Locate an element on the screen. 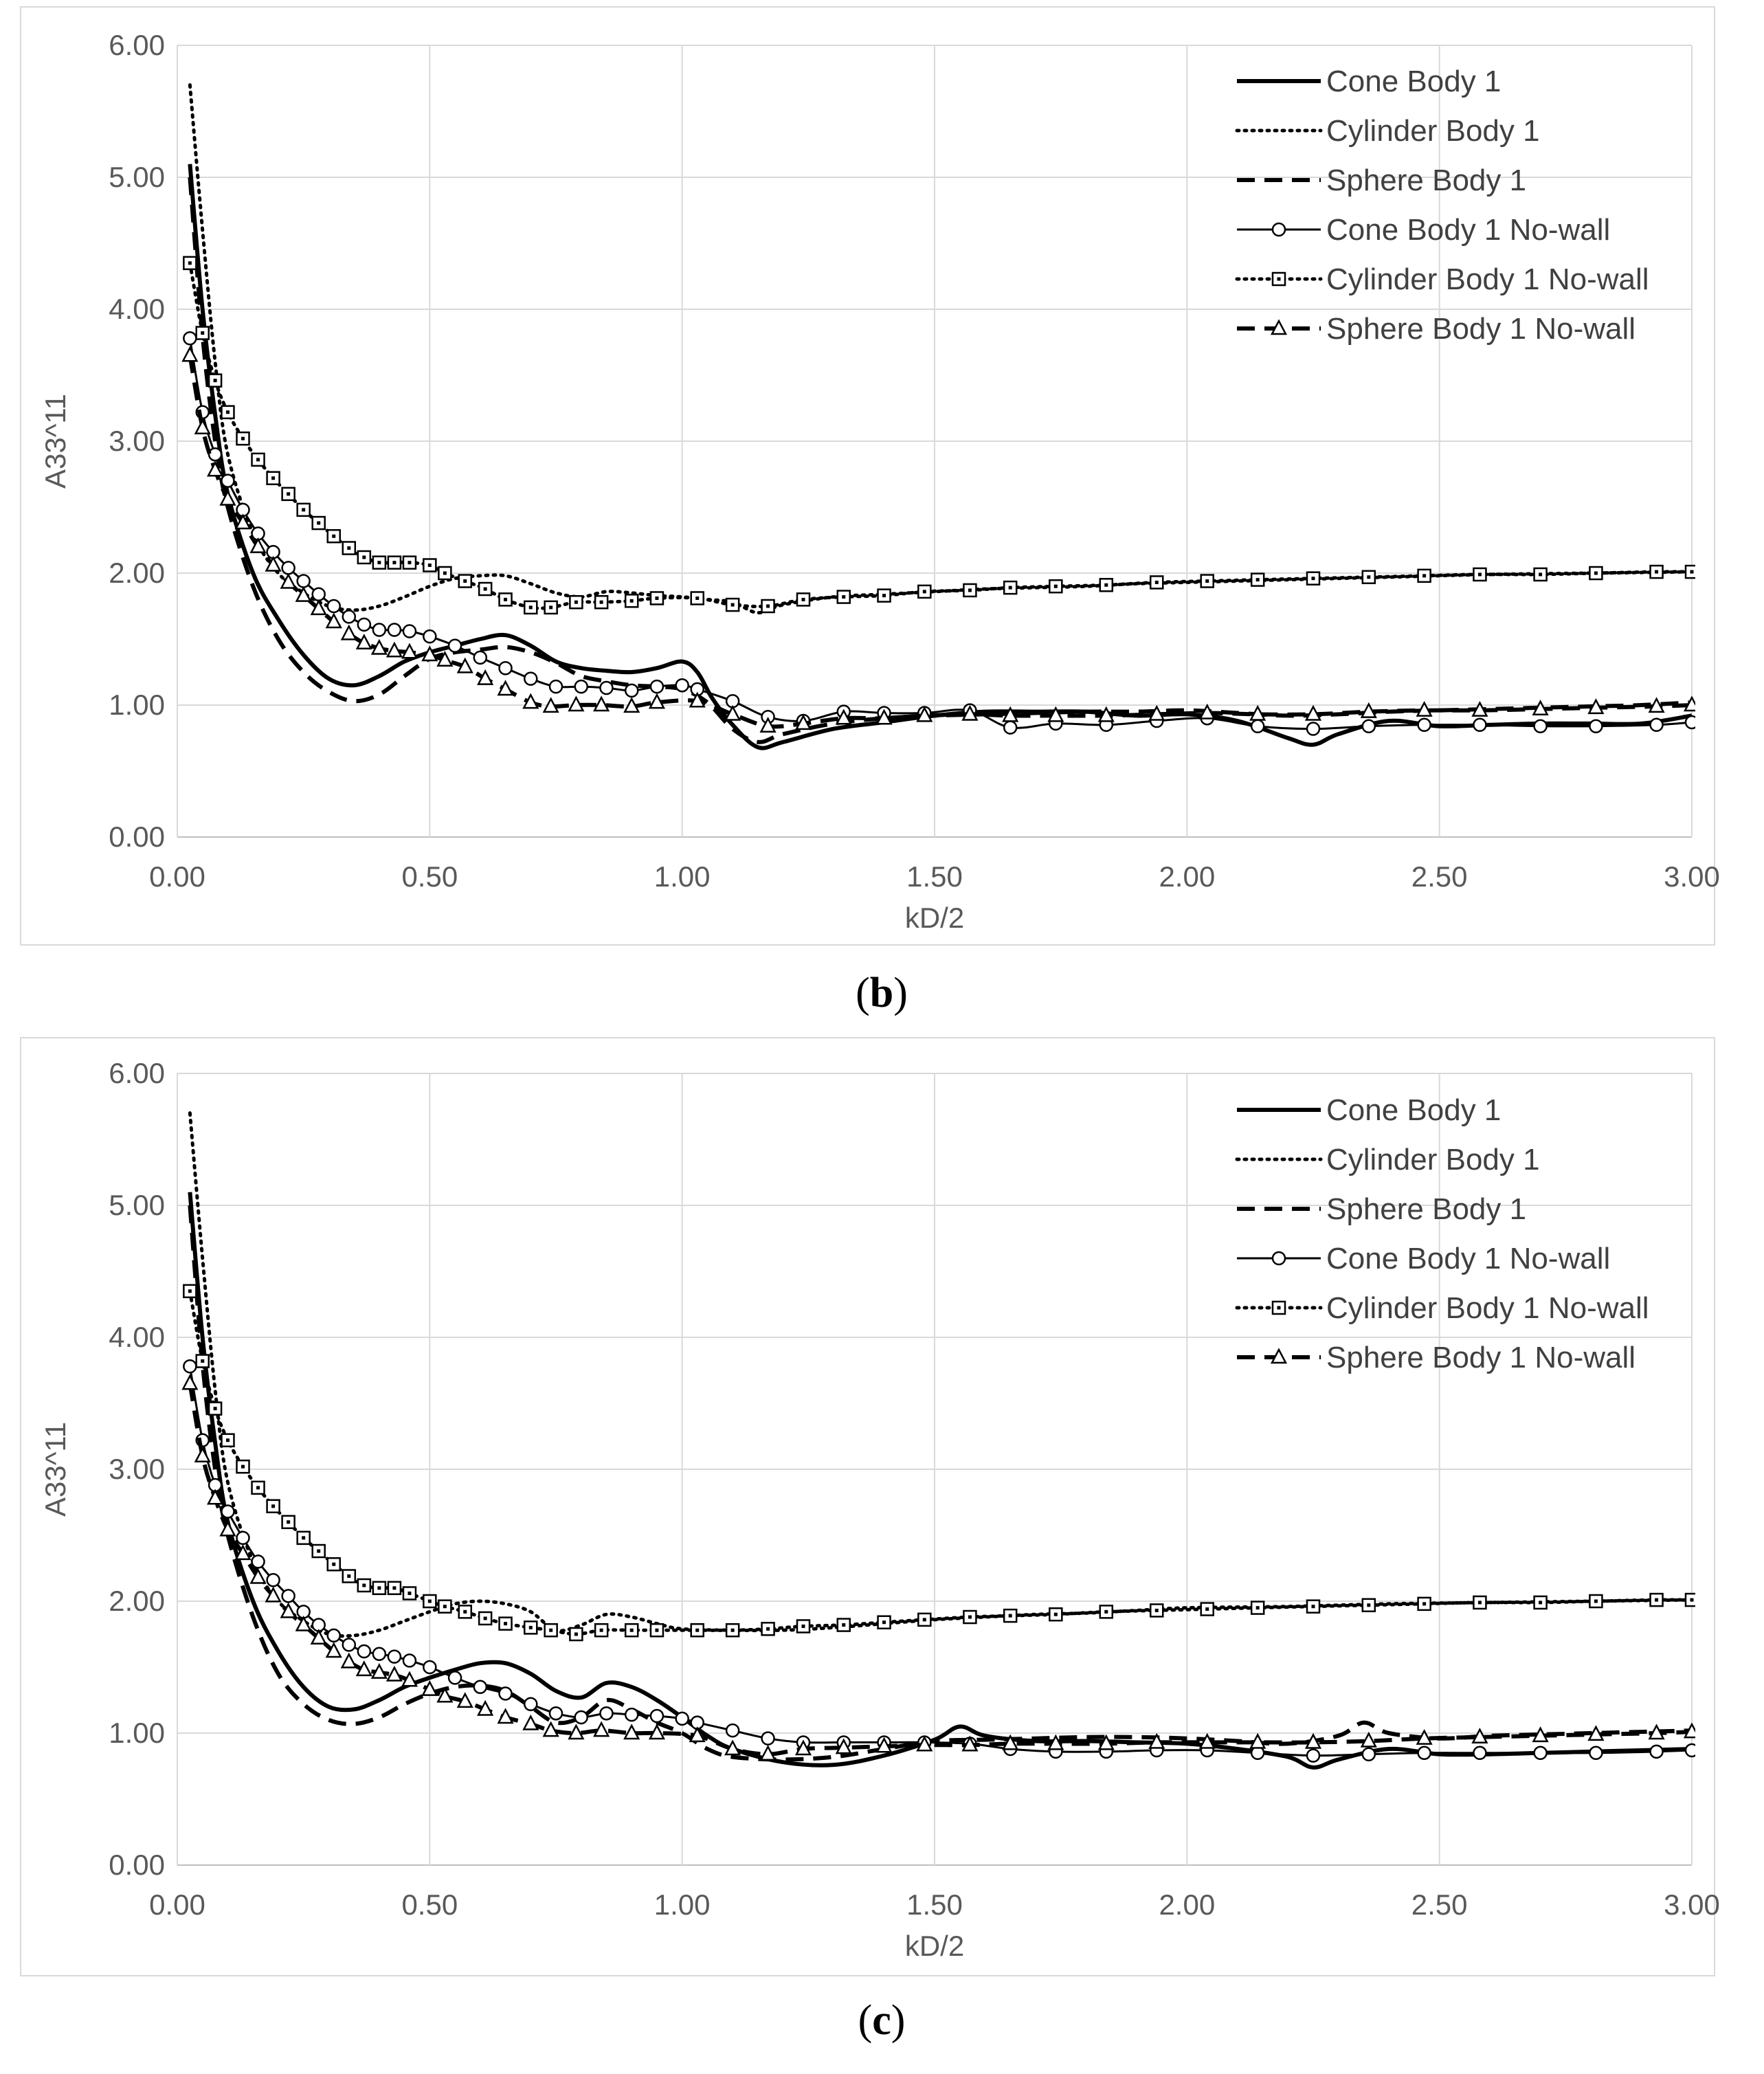 This screenshot has width=1764, height=2074. legend-label: Sphere Body 1 No-wall is located at coordinates (1480, 1357).